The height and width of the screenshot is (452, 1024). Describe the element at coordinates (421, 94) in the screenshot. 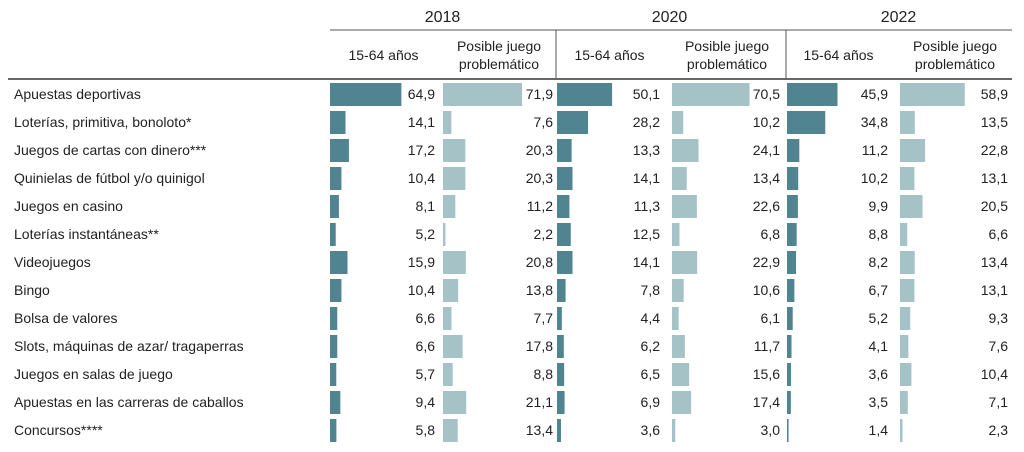

I see `value-label: 64,9` at that location.